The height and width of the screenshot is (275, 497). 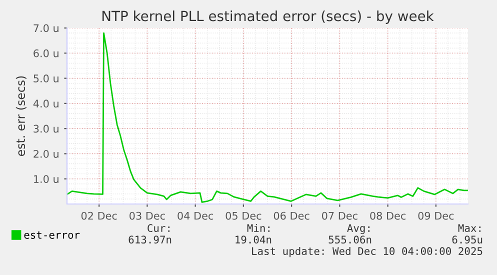 What do you see at coordinates (159, 228) in the screenshot?
I see `text: Cur:` at bounding box center [159, 228].